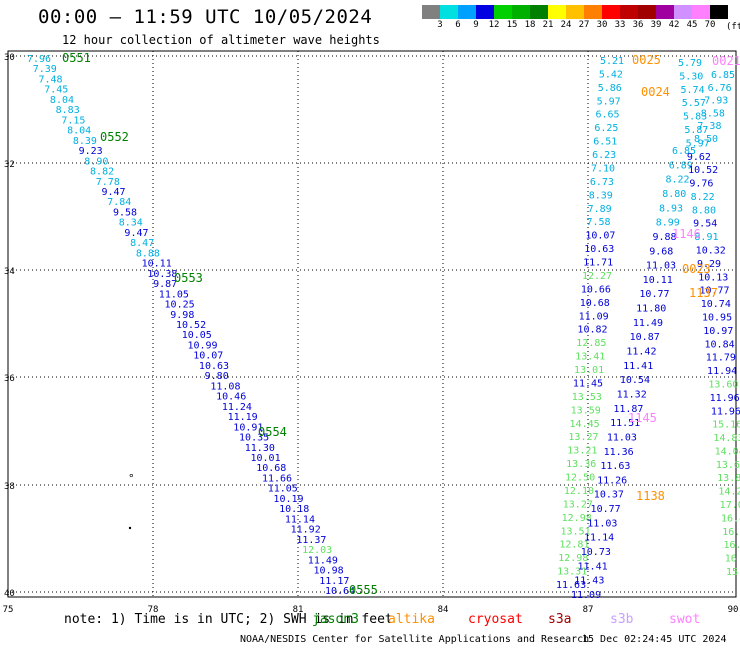 The height and width of the screenshot is (650, 740). Describe the element at coordinates (731, 532) in the screenshot. I see `wave-height-value: 16.01` at that location.